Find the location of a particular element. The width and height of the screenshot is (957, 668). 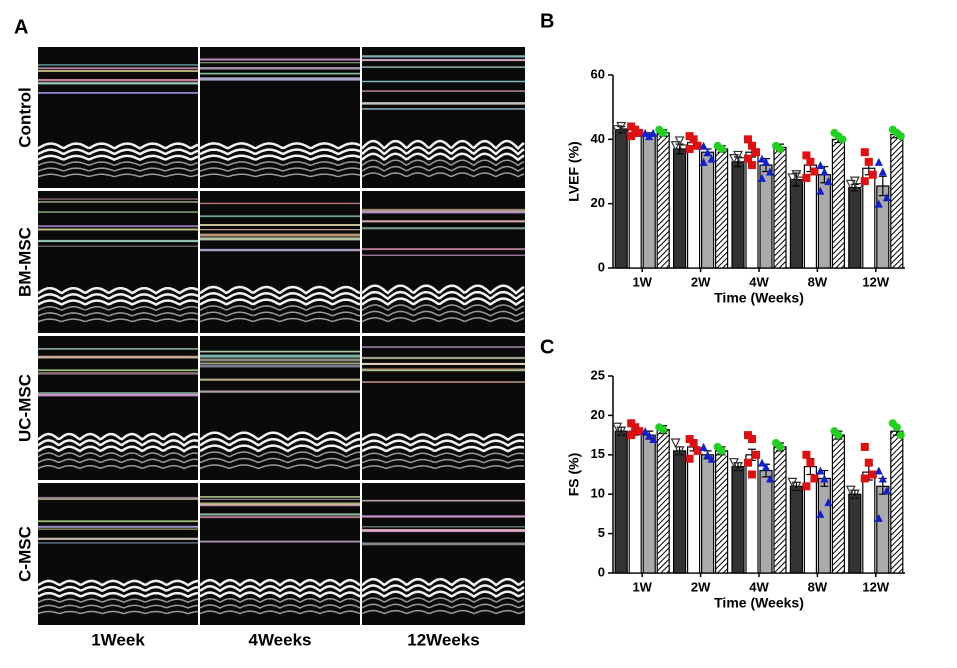

echo-background is located at coordinates (118, 554).